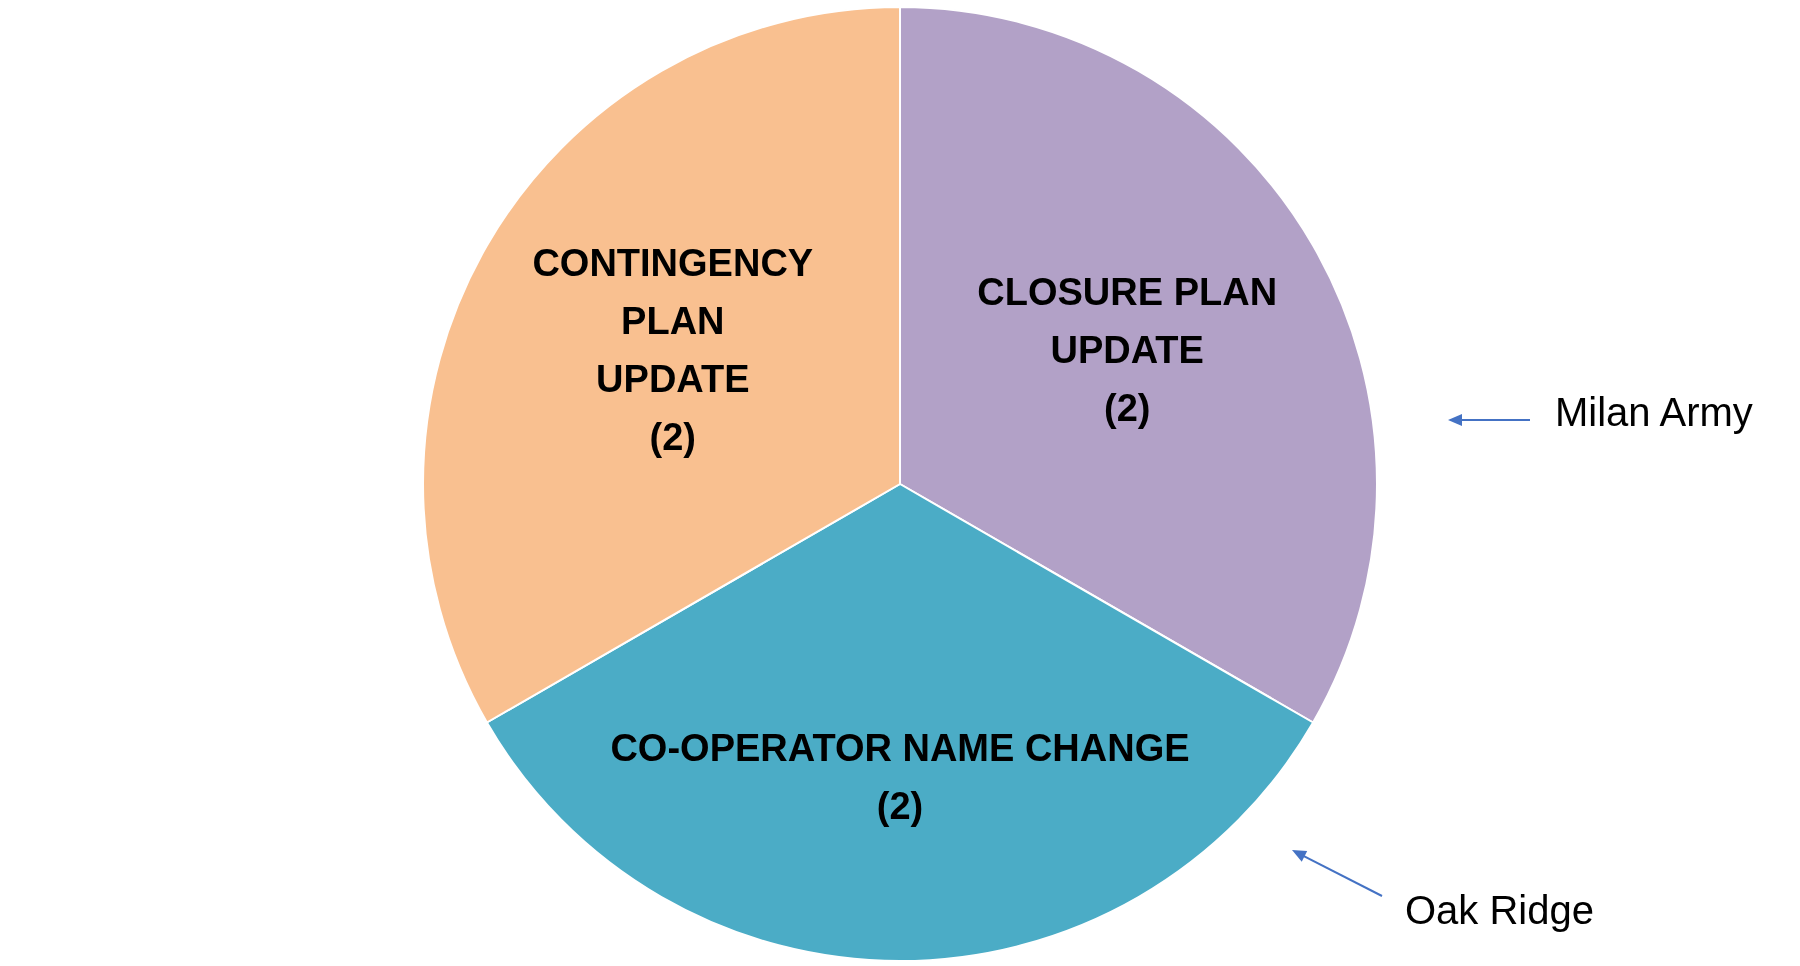  I want to click on text: Oak Ridge, so click(1499, 910).